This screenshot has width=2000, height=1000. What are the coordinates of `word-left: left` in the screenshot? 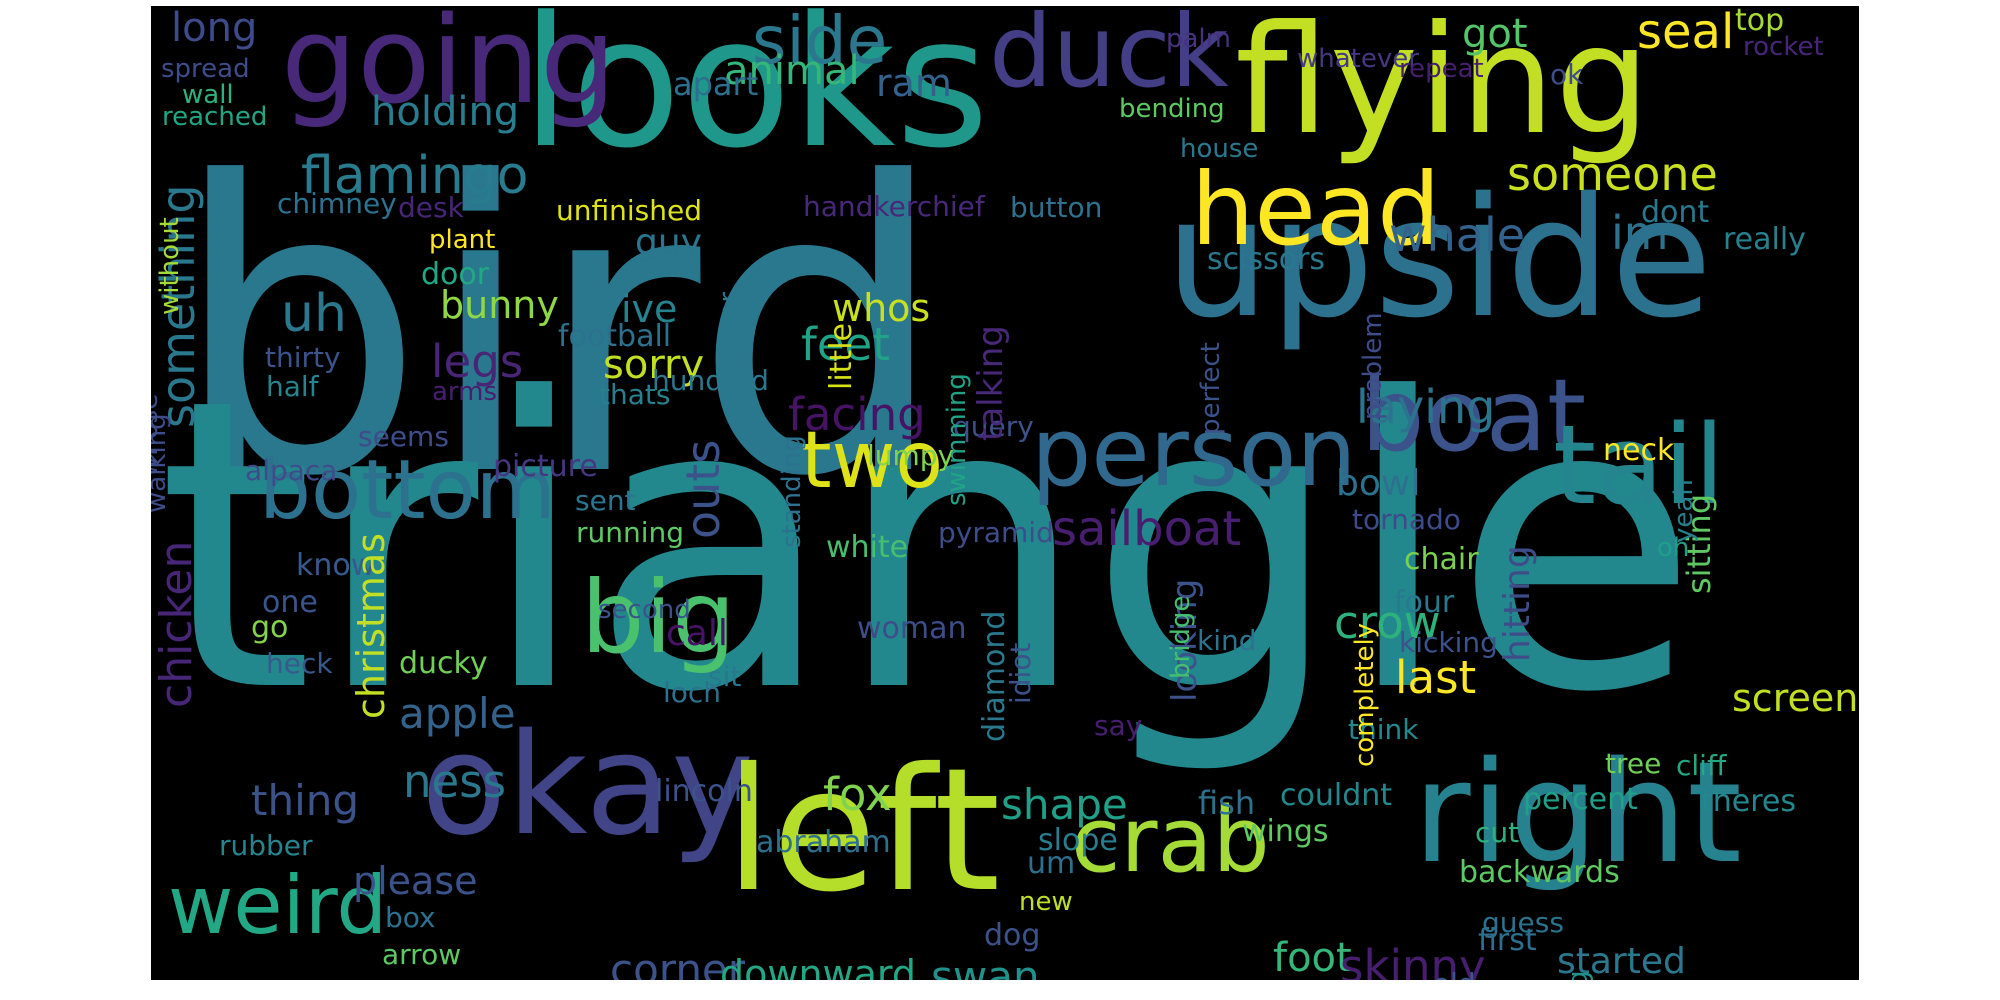 It's located at (863, 831).